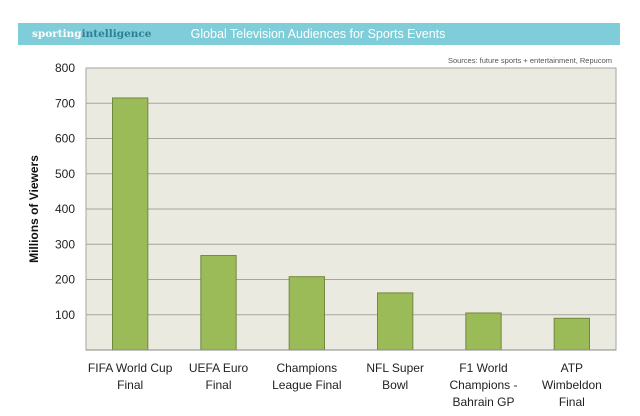  I want to click on y-tick-label: 500, so click(65, 174).